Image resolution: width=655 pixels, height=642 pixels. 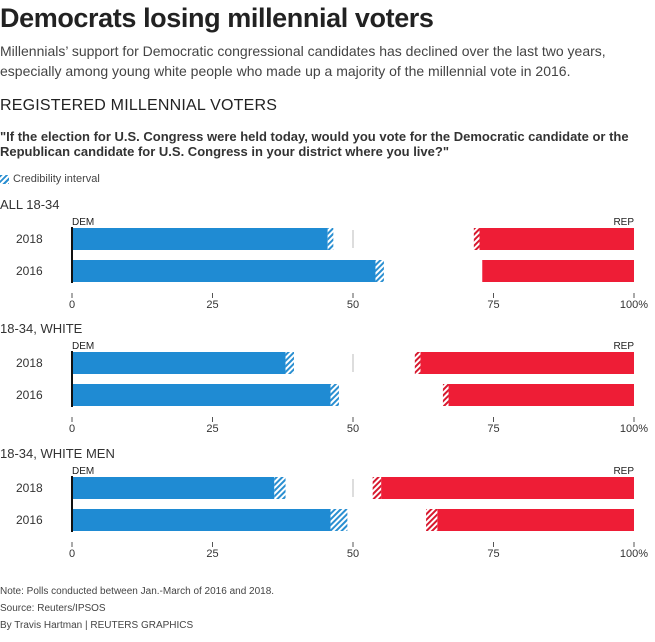 I want to click on credibility-interval-swatch, so click(x=4, y=179).